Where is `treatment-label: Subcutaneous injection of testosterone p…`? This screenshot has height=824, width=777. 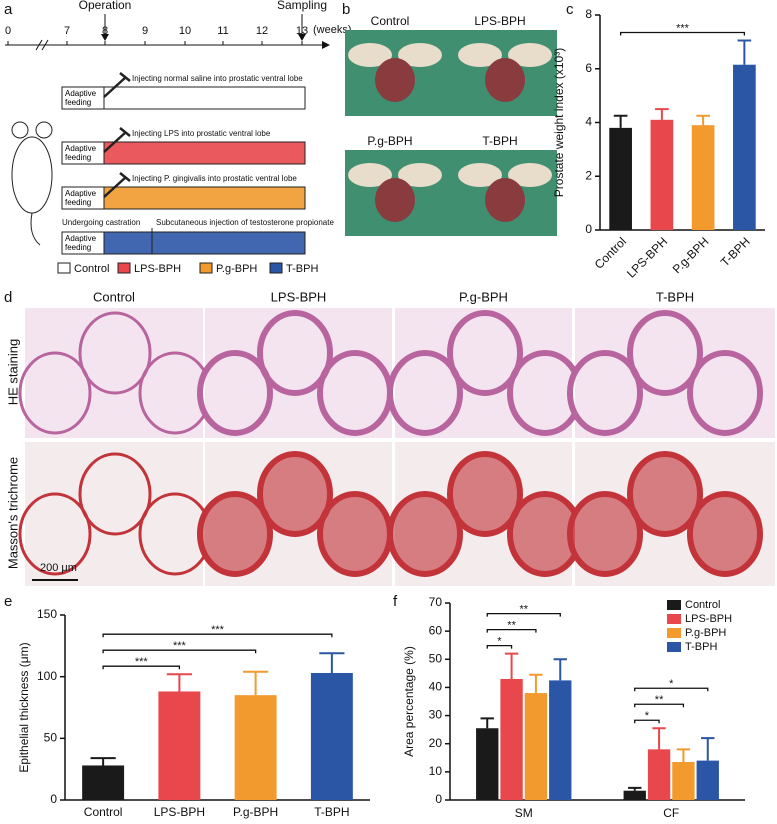 treatment-label: Subcutaneous injection of testosterone p… is located at coordinates (245, 222).